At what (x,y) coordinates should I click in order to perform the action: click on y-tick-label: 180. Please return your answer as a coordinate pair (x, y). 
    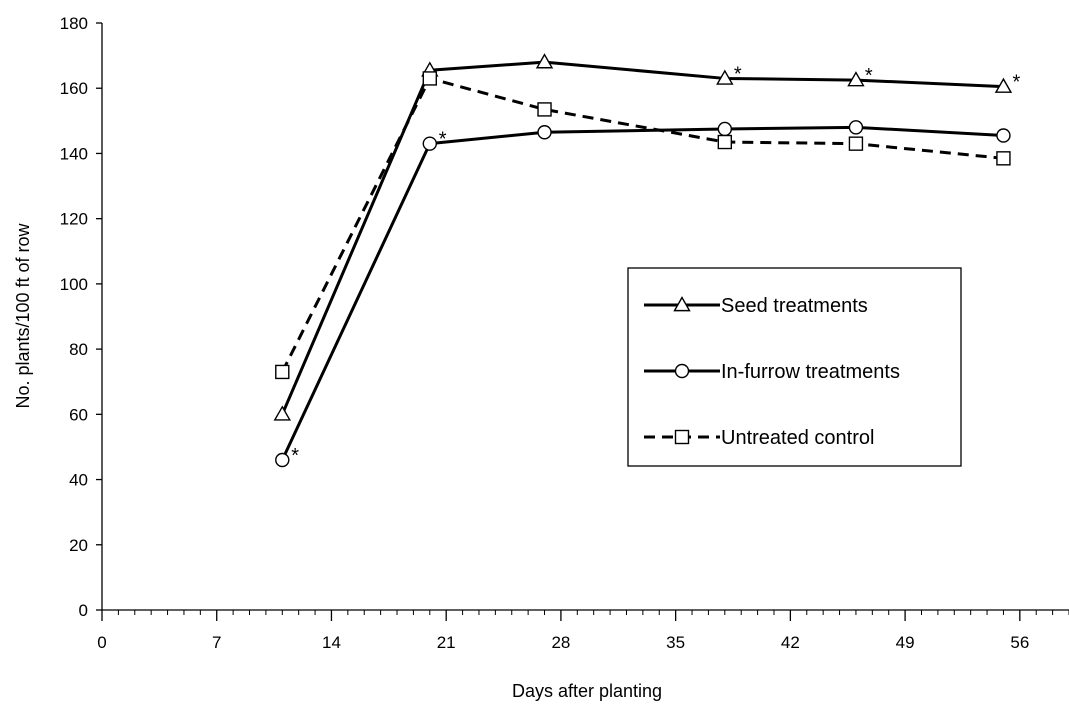
    Looking at the image, I should click on (74, 23).